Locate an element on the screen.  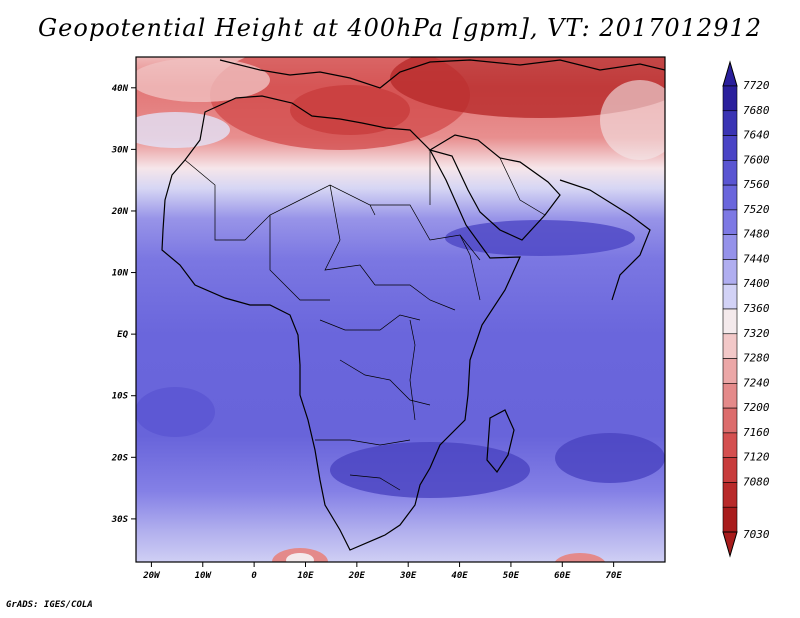
colorbar-level-label: 7720 is located at coordinates (756, 85).